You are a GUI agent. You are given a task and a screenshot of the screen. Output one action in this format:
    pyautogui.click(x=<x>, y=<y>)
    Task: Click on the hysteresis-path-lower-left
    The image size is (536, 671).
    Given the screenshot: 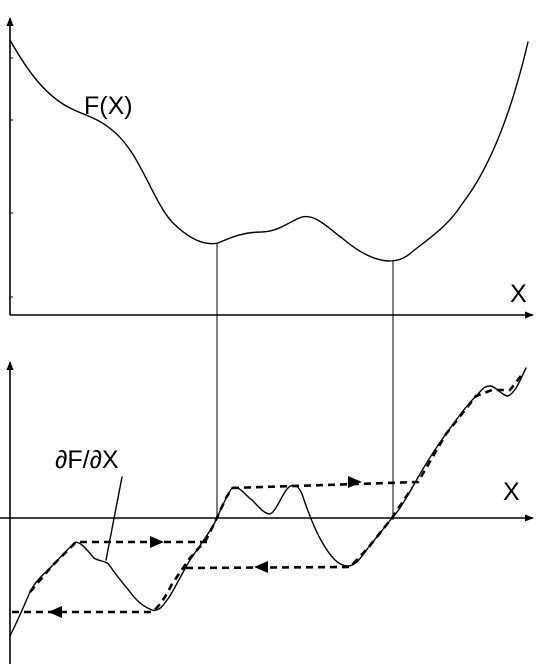 What is the action you would take?
    pyautogui.click(x=123, y=550)
    